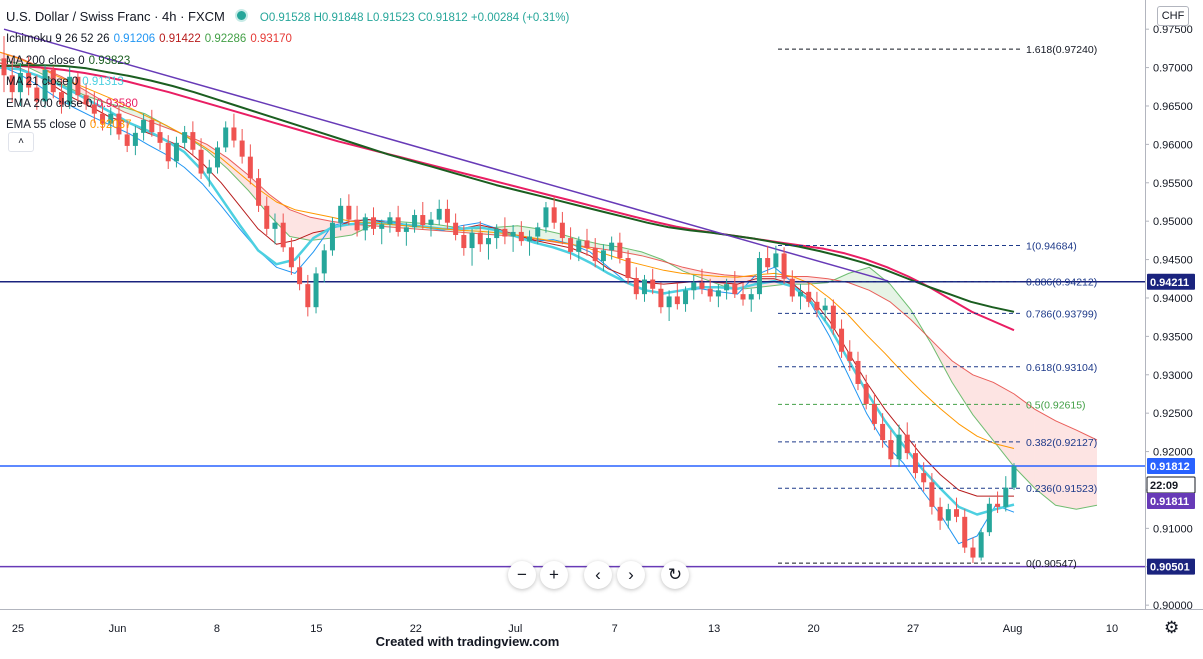 The width and height of the screenshot is (1203, 659). What do you see at coordinates (287, 61) in the screenshot?
I see `indicator-row: MA 200 close 0 0.93823` at bounding box center [287, 61].